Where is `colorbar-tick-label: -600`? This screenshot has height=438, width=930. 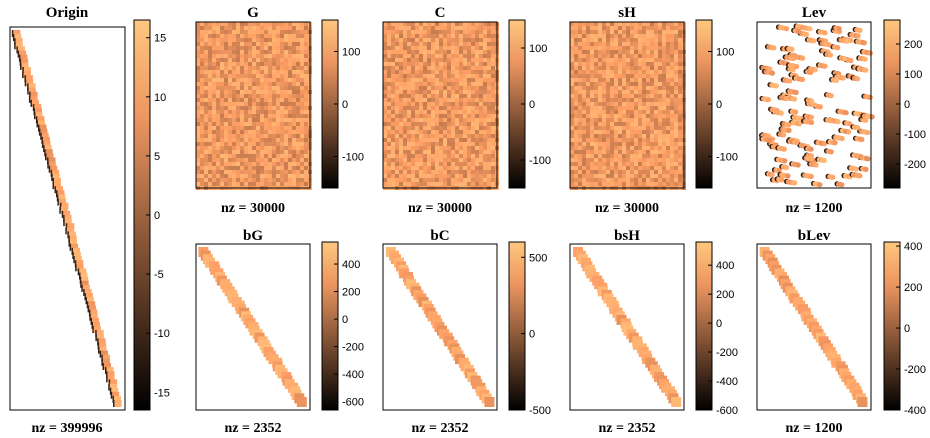
colorbar-tick-label: -600 is located at coordinates (353, 403).